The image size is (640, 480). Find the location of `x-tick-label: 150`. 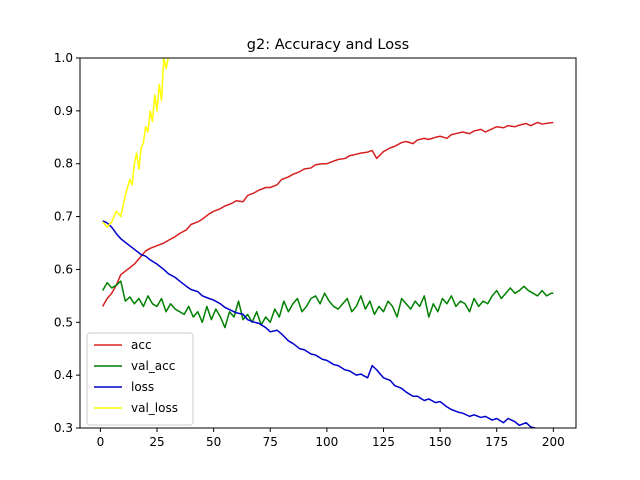

x-tick-label: 150 is located at coordinates (440, 442).